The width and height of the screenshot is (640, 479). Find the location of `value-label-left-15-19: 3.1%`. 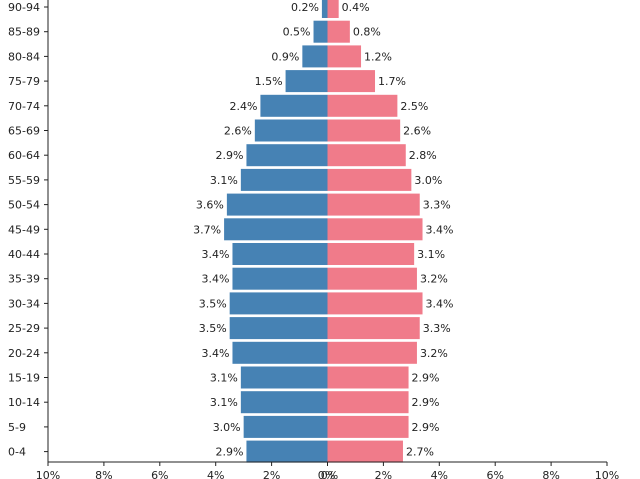

value-label-left-15-19: 3.1% is located at coordinates (224, 378).